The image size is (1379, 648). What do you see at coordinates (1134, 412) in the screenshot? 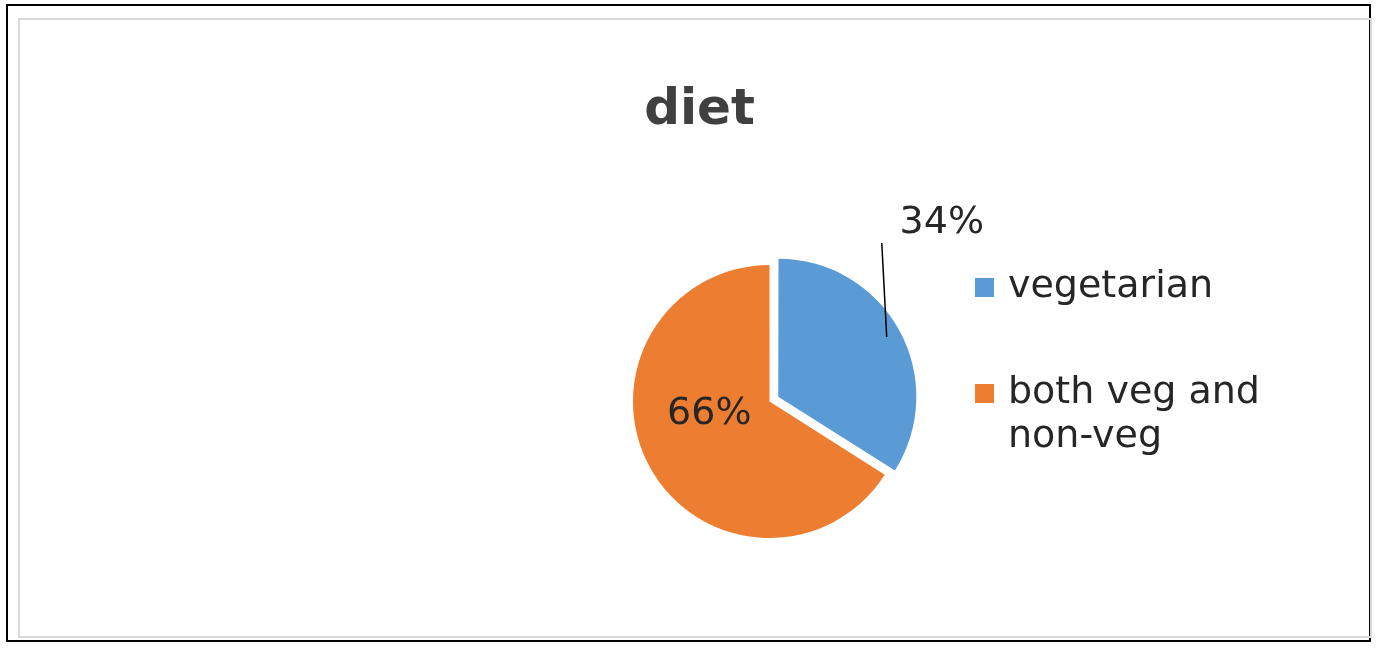
I see `legend-label: both veg and non-veg` at bounding box center [1134, 412].